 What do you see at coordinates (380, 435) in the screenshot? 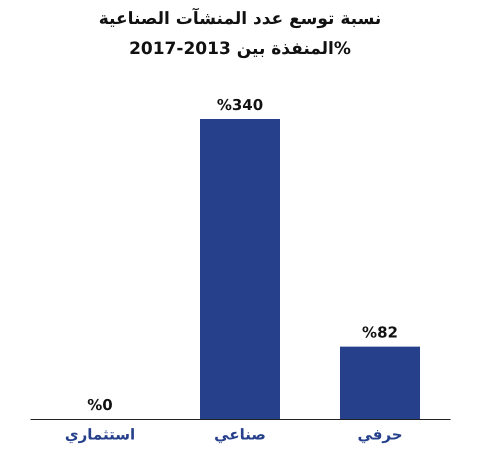
I see `x-tick-label: حرفي` at bounding box center [380, 435].